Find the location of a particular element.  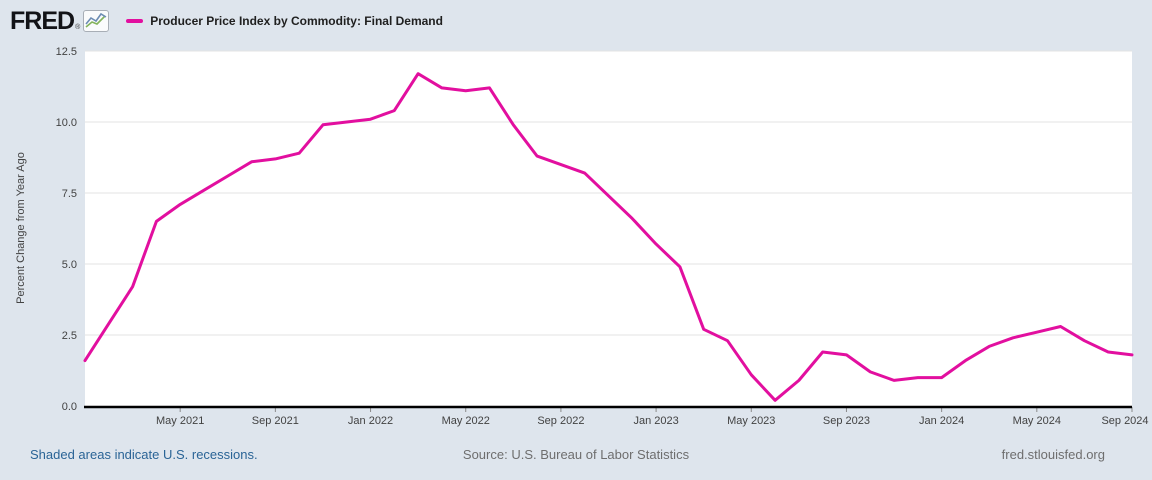

legend-line-swatch is located at coordinates (135, 21).